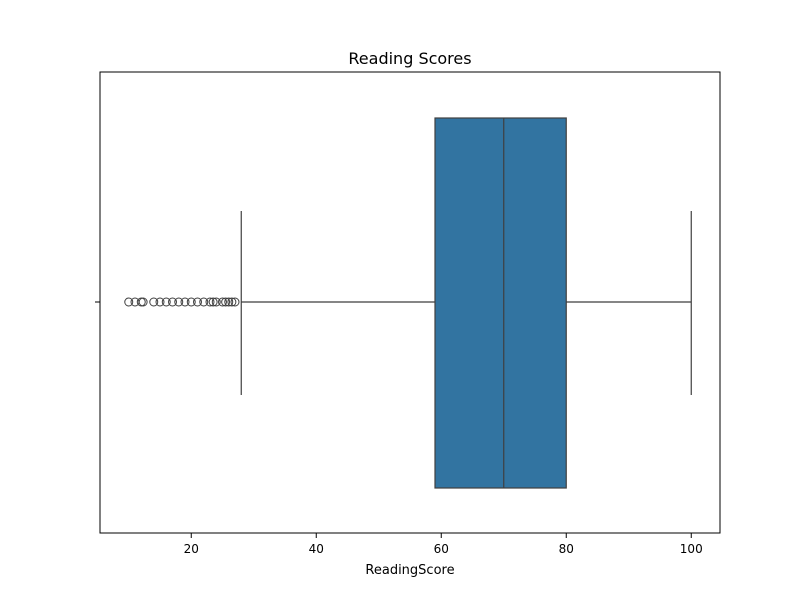  What do you see at coordinates (691, 549) in the screenshot?
I see `x-tick-label: 100` at bounding box center [691, 549].